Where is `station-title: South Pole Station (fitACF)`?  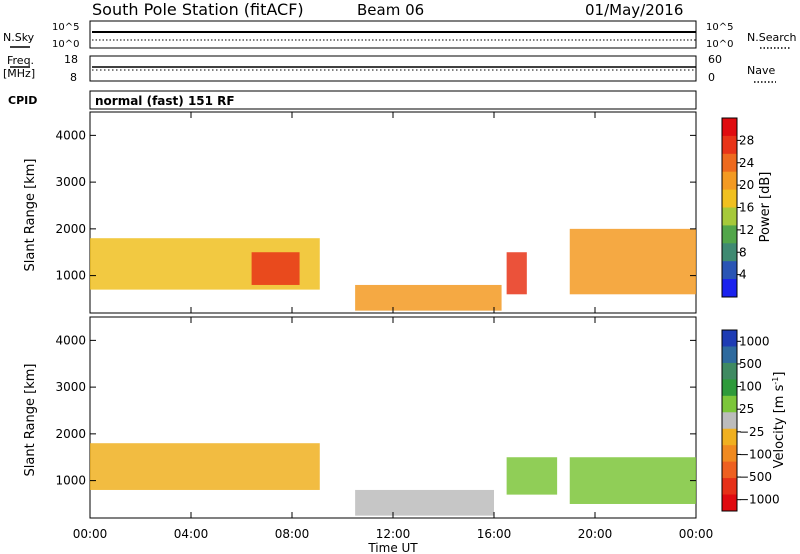 station-title: South Pole Station (fitACF) is located at coordinates (198, 9).